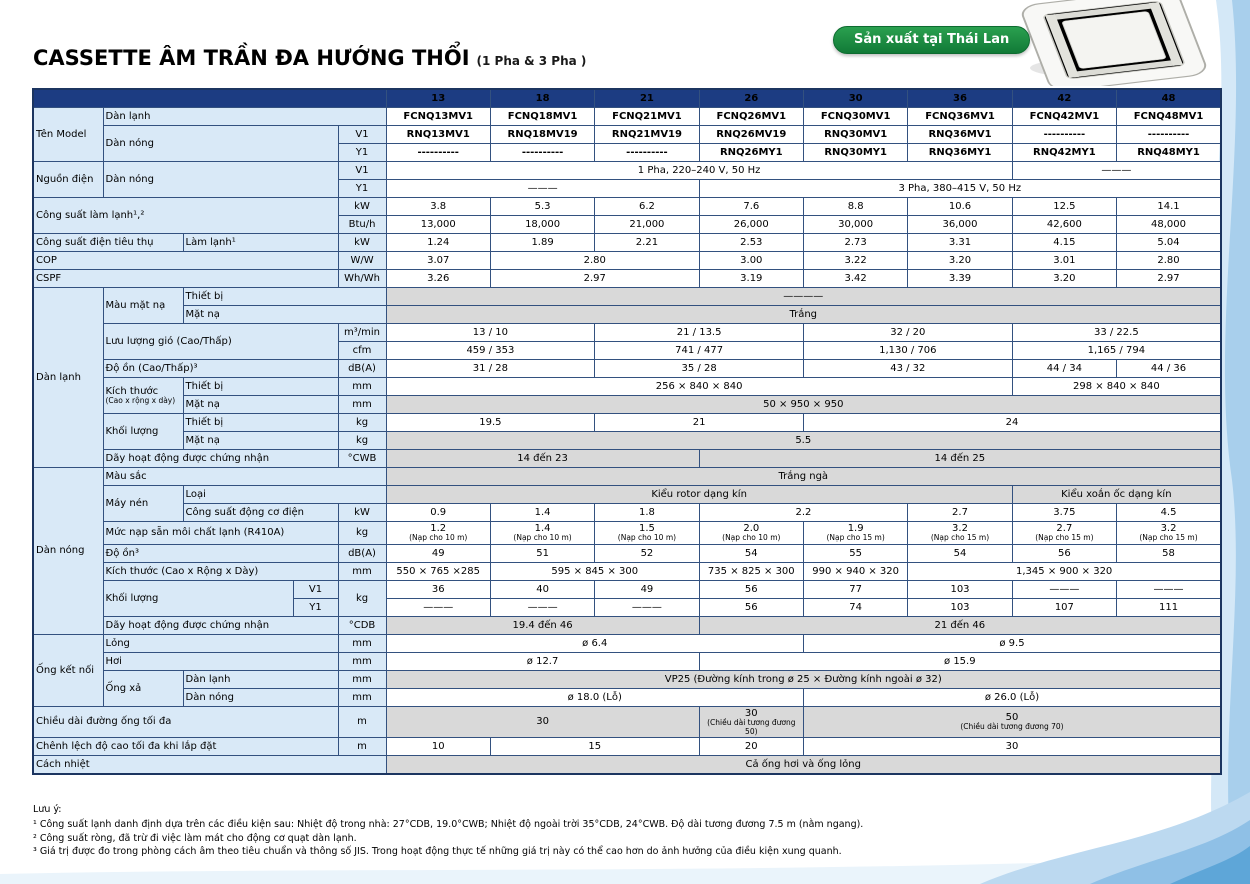 The width and height of the screenshot is (1250, 884). What do you see at coordinates (855, 224) in the screenshot?
I see `value-cell: 30,000` at bounding box center [855, 224].